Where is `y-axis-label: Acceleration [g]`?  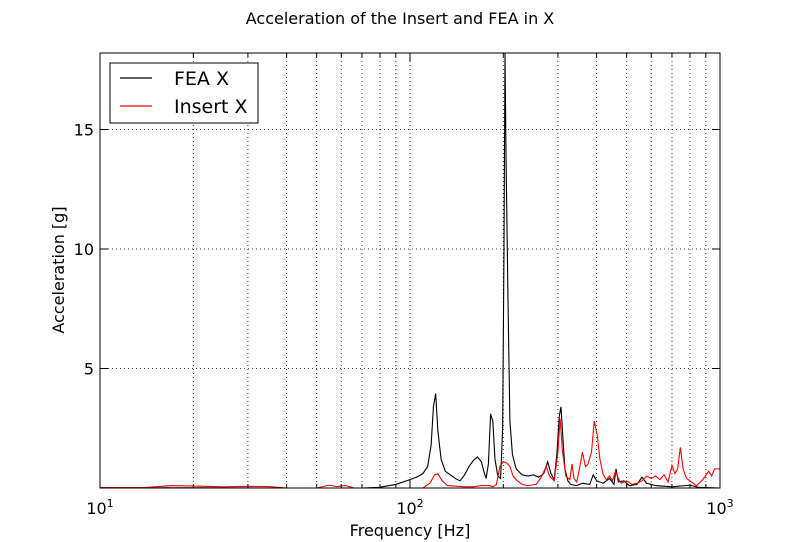 y-axis-label: Acceleration [g] is located at coordinates (58, 269).